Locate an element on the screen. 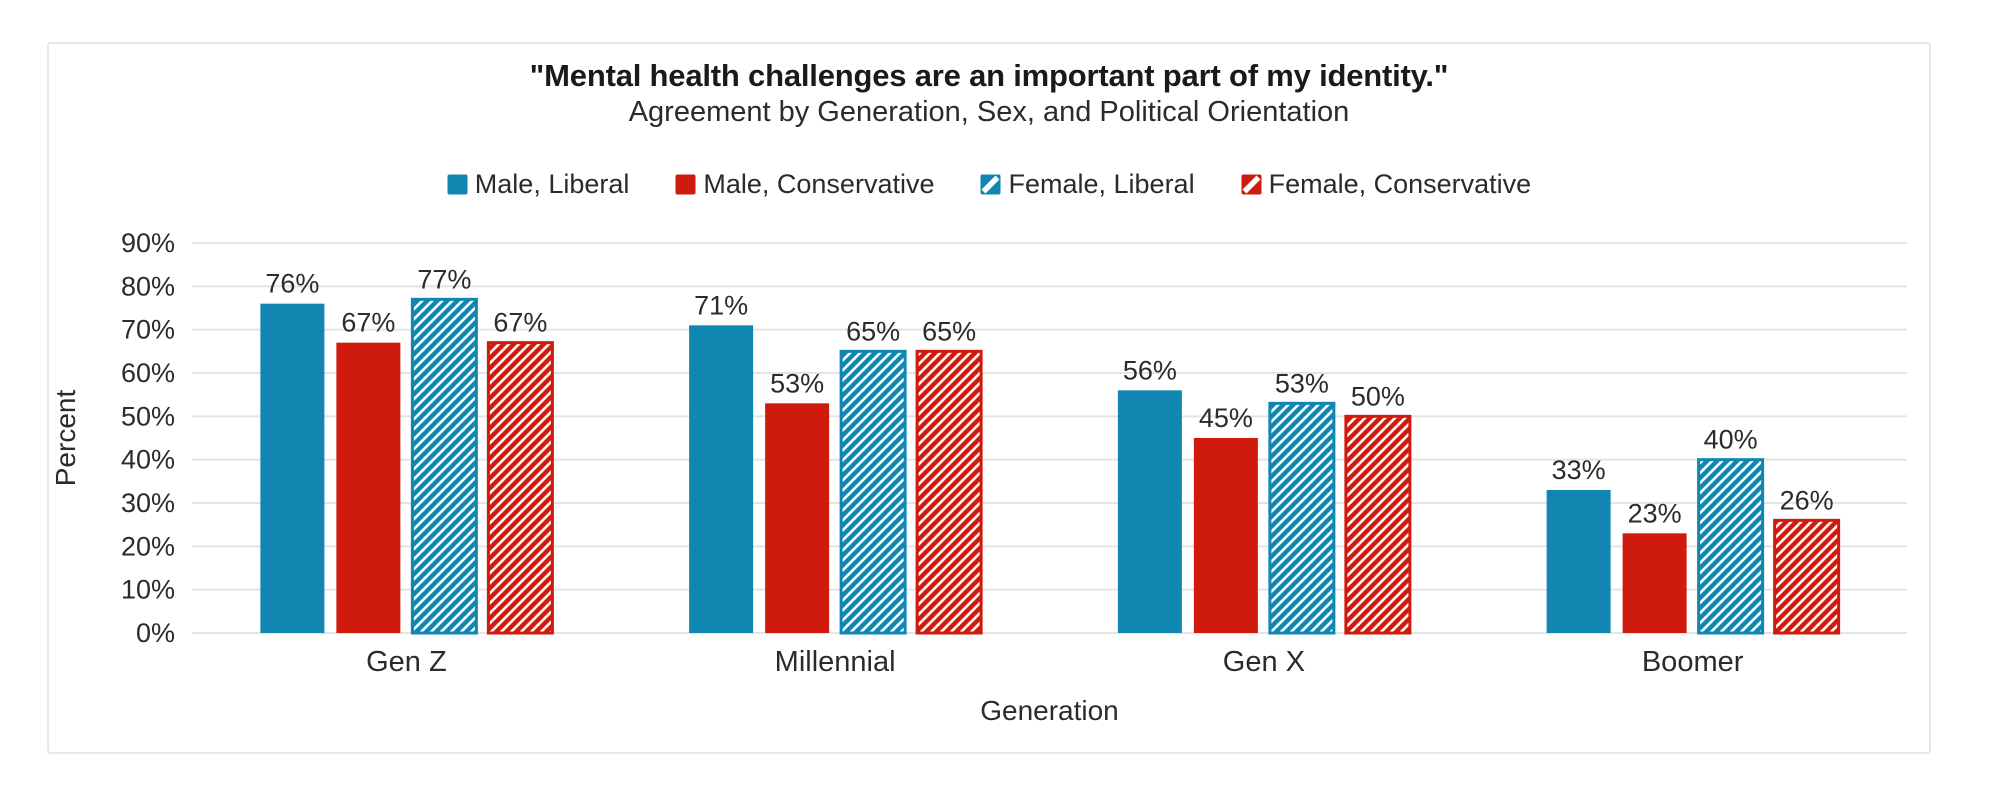  y-tick-label: 50% is located at coordinates (148, 416).